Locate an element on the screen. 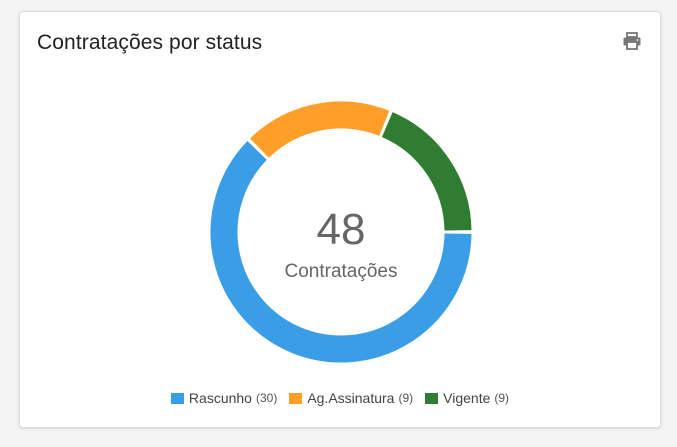 Image resolution: width=677 pixels, height=447 pixels. legend-label: Ag.Assinatura is located at coordinates (351, 398).